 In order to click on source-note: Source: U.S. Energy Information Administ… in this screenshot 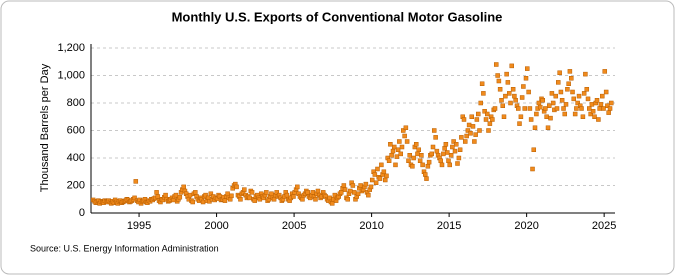, I will do `click(124, 248)`.